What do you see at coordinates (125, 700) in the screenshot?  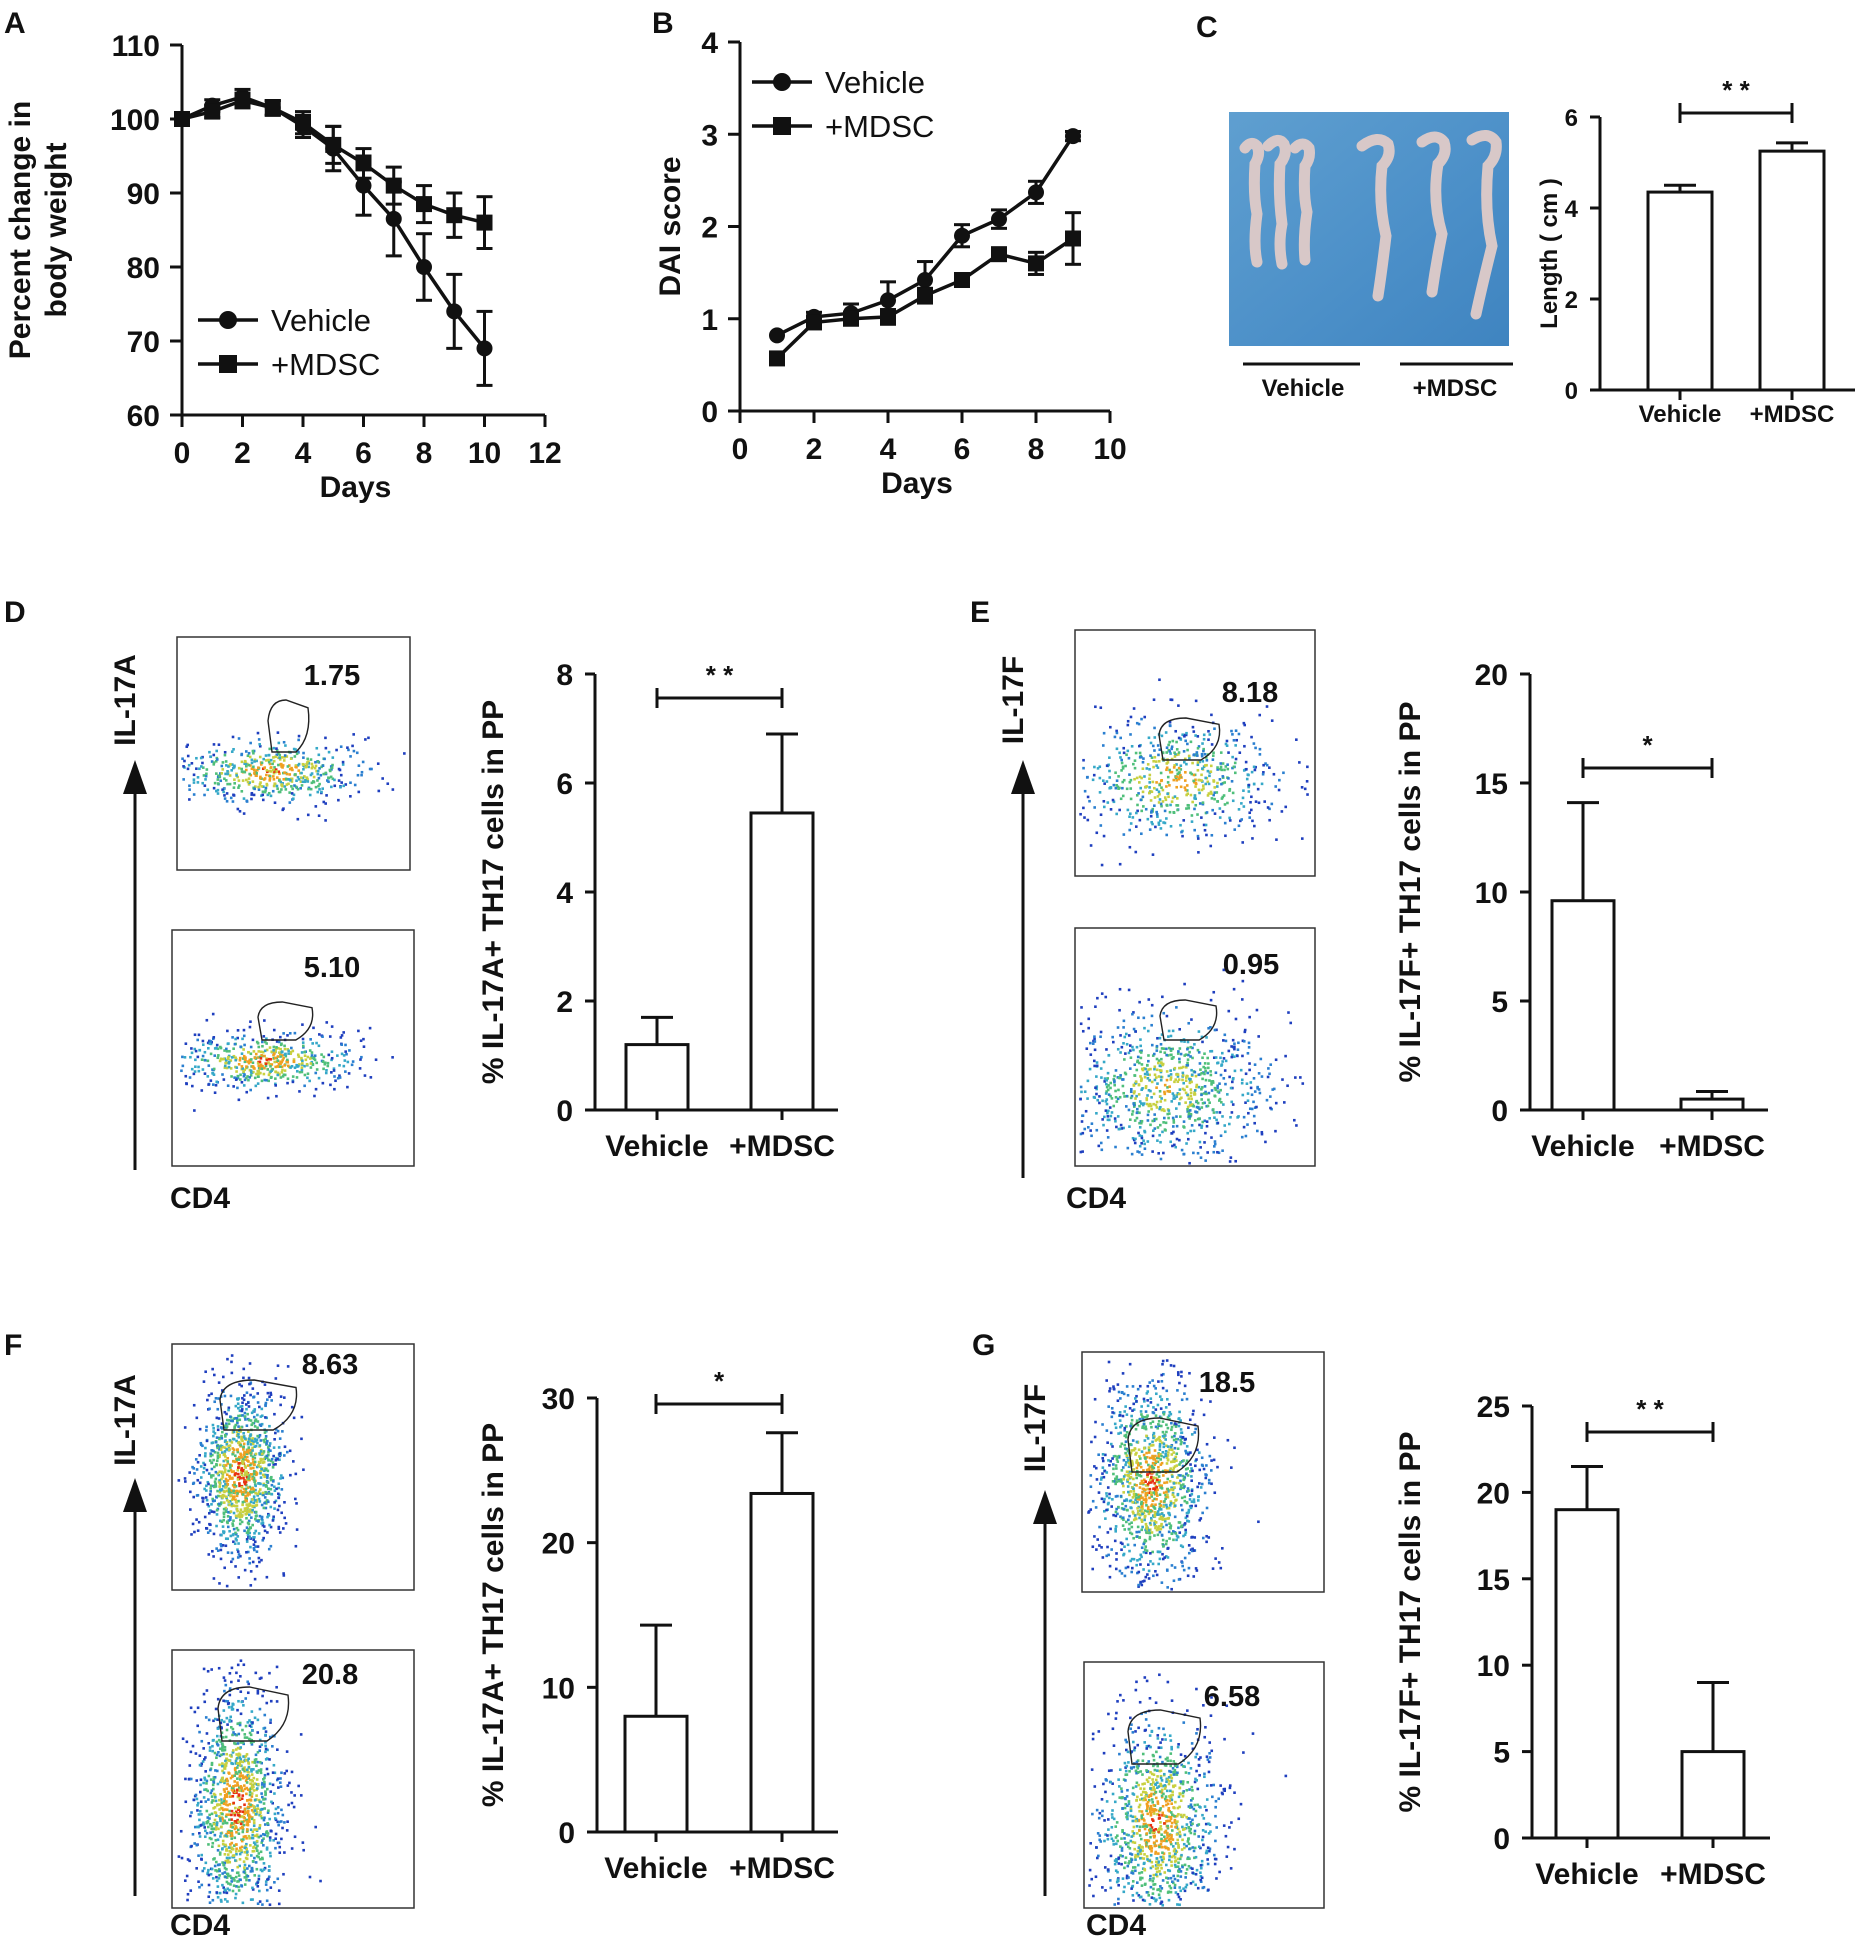 I see `flow-y-axis-label: IL-17A` at bounding box center [125, 700].